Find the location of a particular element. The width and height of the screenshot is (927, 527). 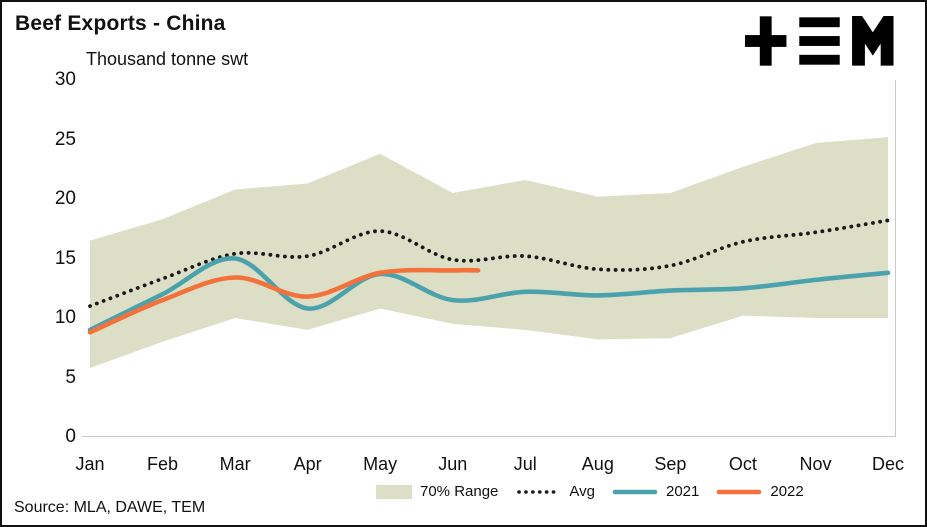

tem-logo-icon is located at coordinates (819, 41).